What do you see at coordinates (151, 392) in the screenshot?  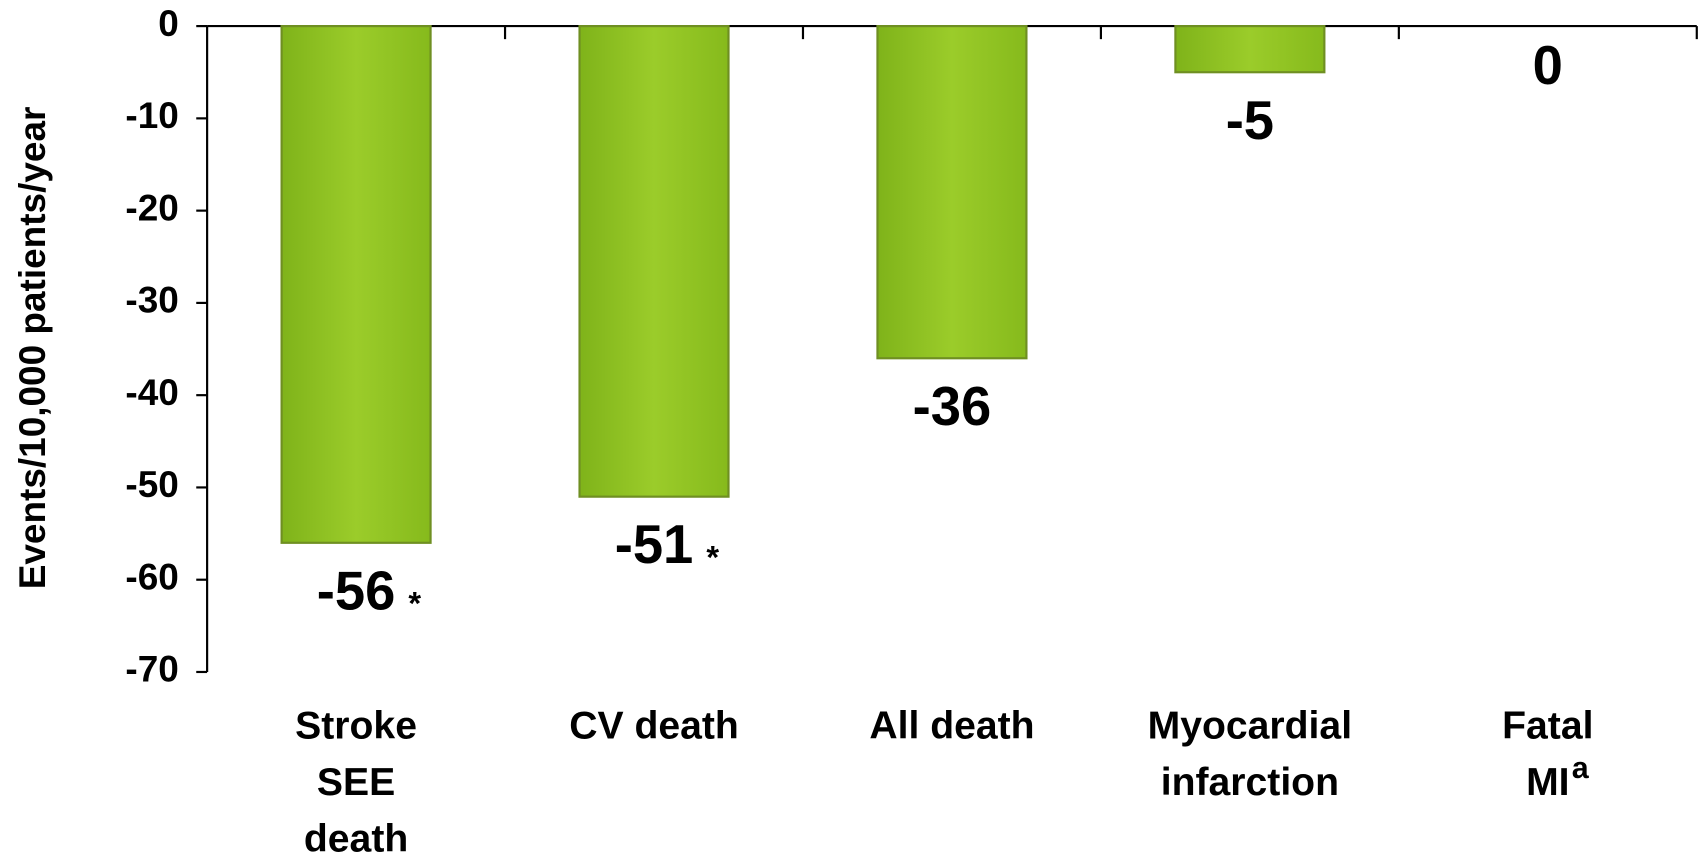 I see `y-tick-label: -40` at bounding box center [151, 392].